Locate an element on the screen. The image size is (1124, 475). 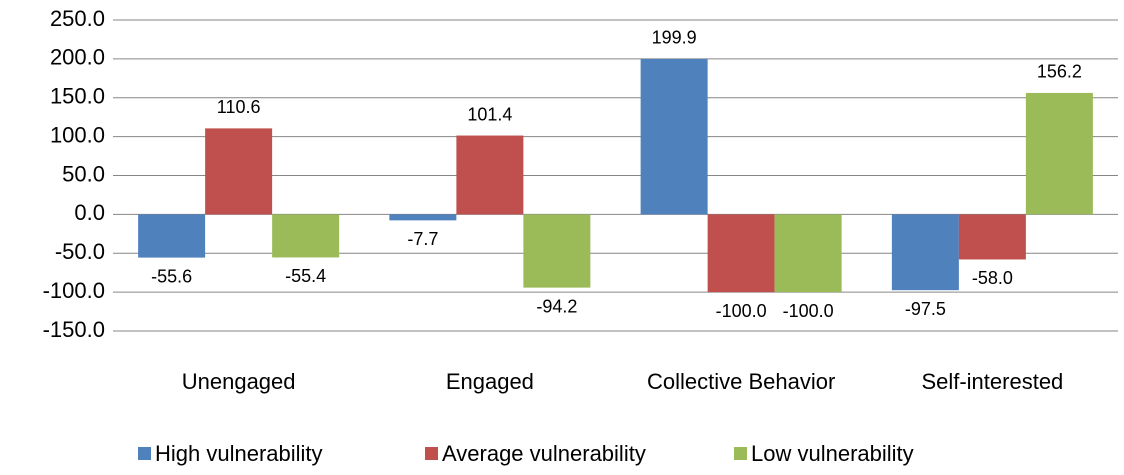
x-tick-label: Self-interested is located at coordinates (992, 381).